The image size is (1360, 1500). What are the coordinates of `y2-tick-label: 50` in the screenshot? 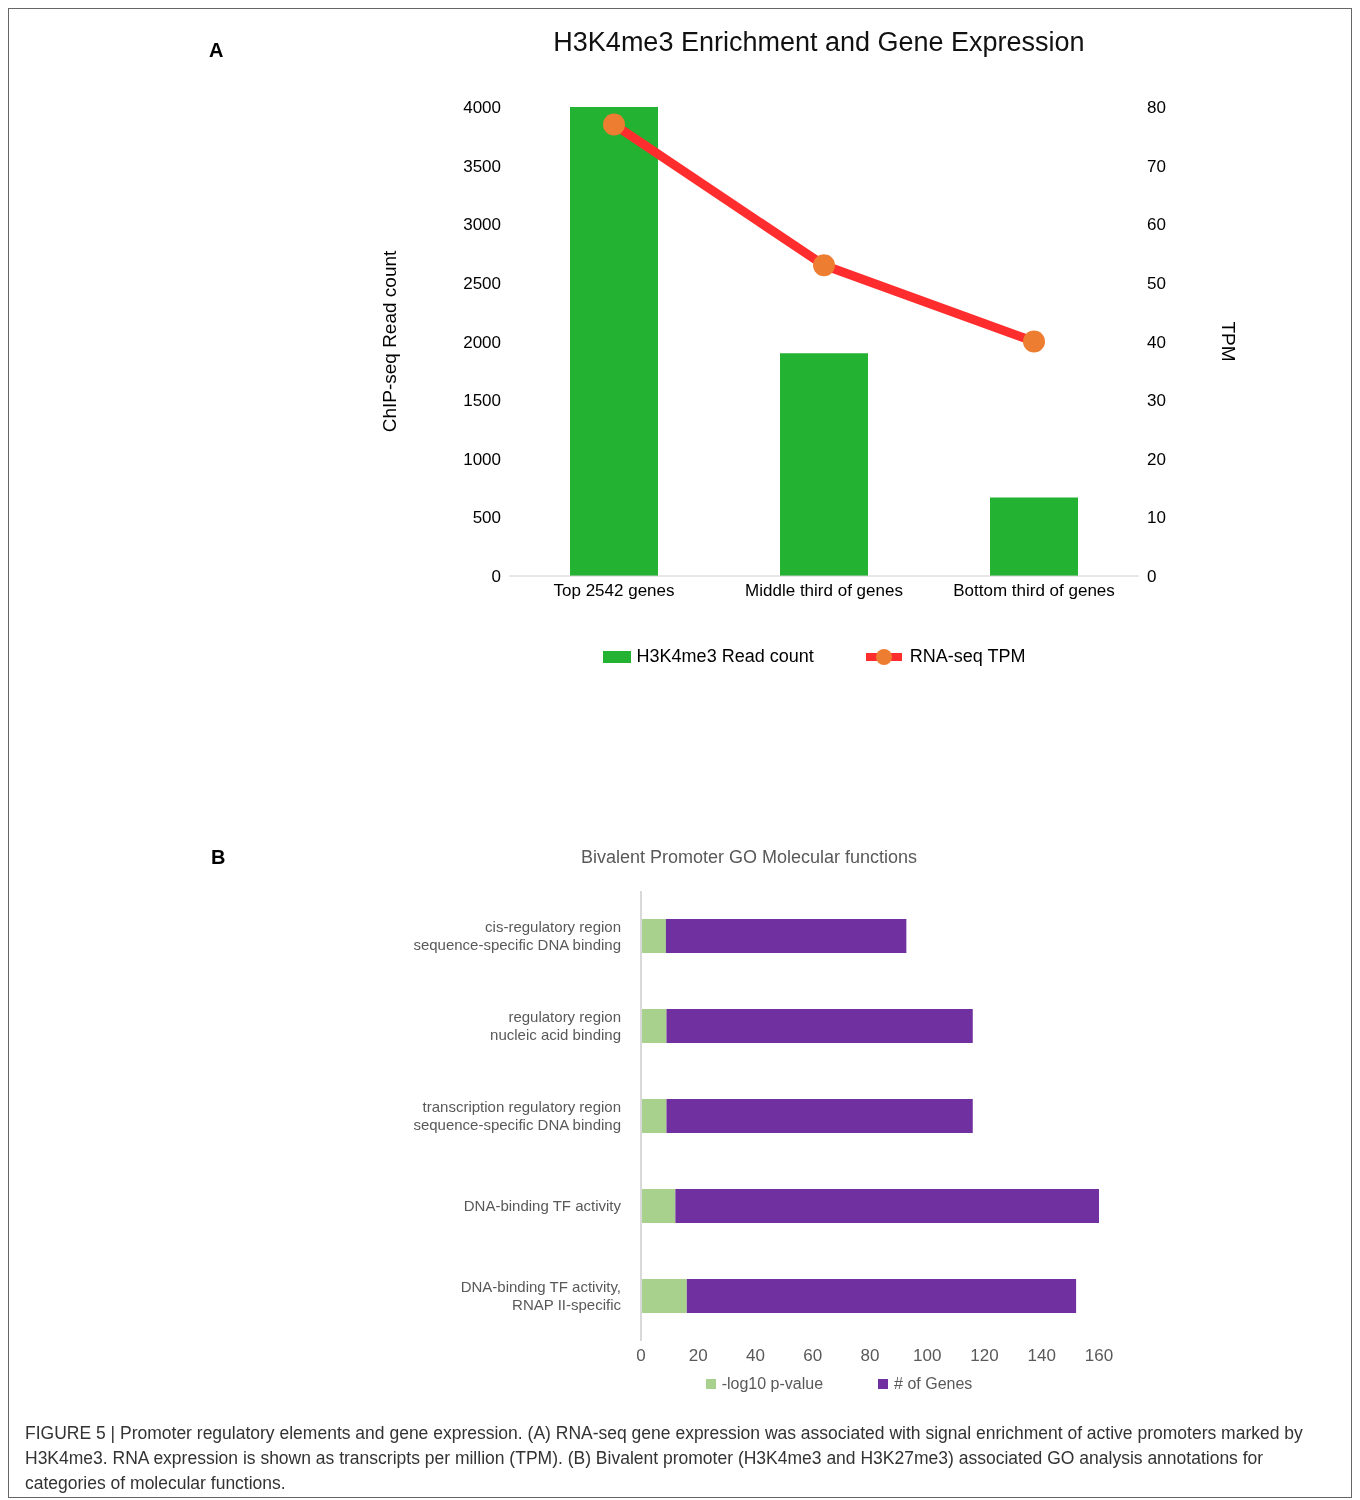 It's located at (1156, 283).